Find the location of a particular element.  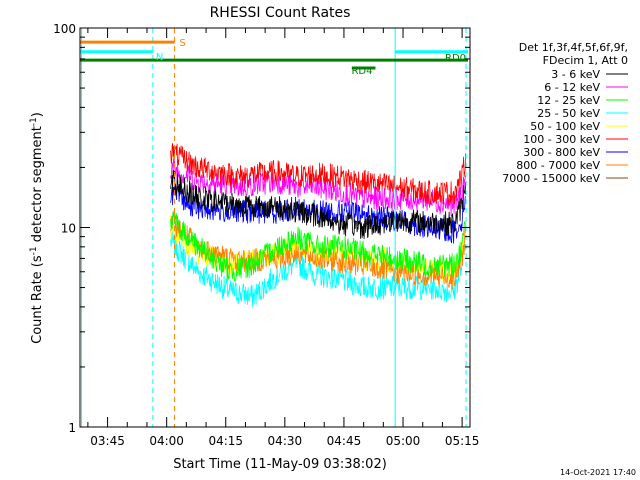

flag-label-3: RD0 is located at coordinates (455, 58).